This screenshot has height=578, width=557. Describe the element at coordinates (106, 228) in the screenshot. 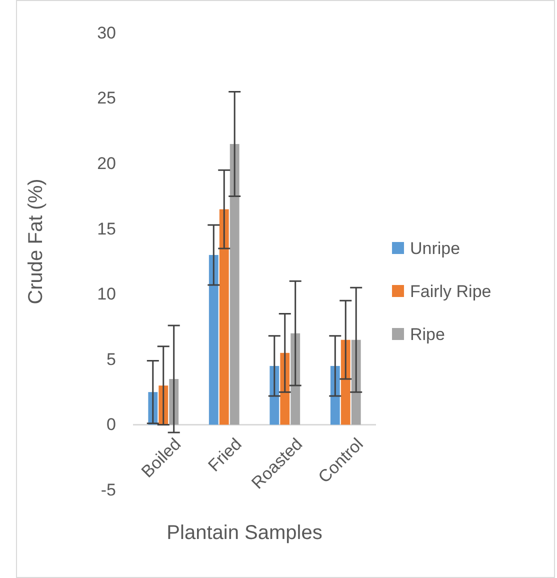

I see `y-tick-label: 15` at that location.